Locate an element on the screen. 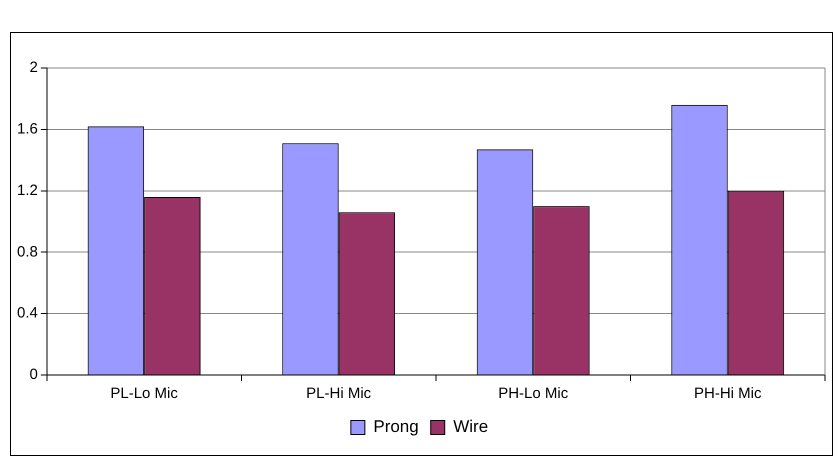 This screenshot has width=839, height=464. y-tick-label: 0.8 is located at coordinates (27, 251).